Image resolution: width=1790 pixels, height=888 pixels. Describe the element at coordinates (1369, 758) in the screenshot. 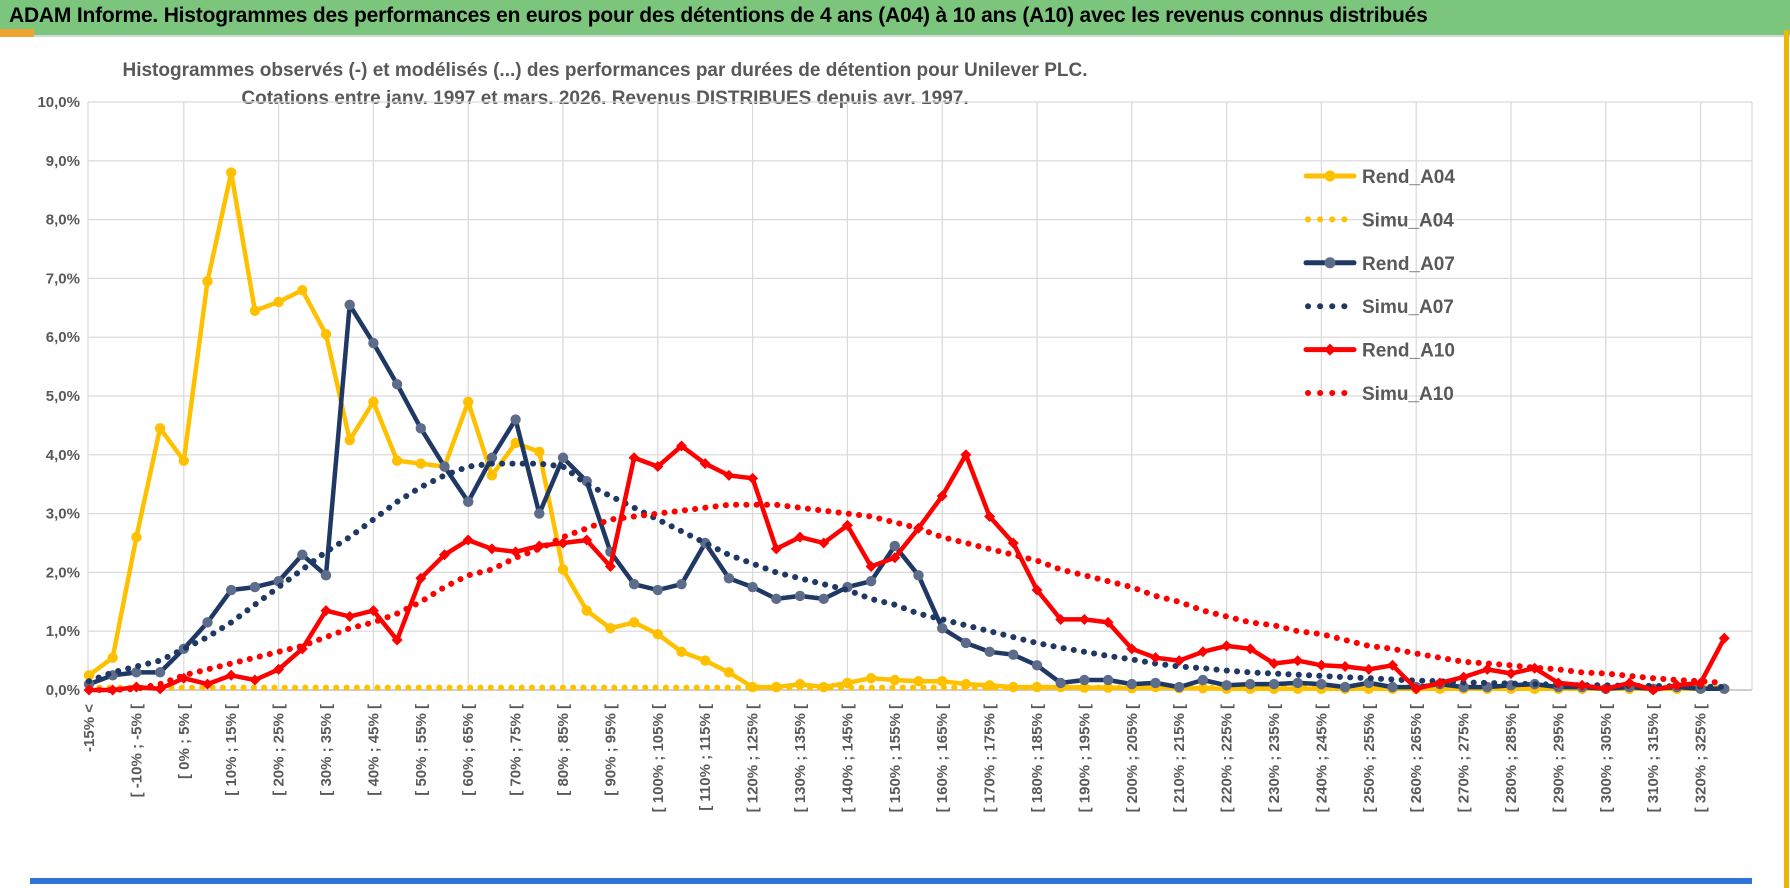

I see `x-tick-label: [ 250% ; 255% [` at that location.